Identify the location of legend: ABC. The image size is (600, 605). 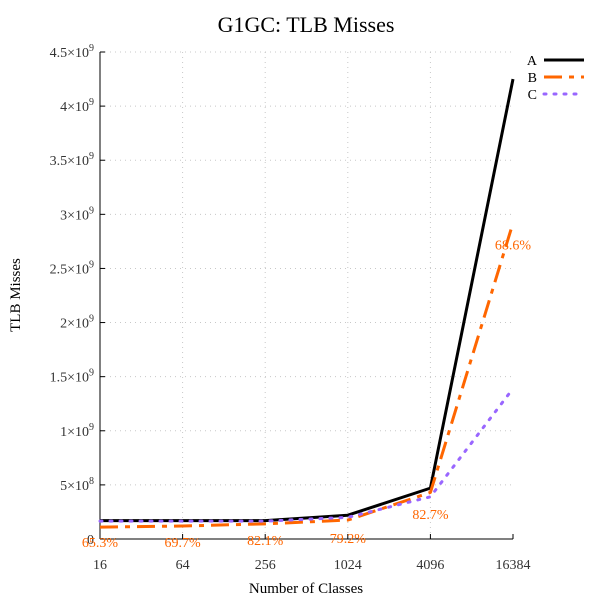
(556, 78).